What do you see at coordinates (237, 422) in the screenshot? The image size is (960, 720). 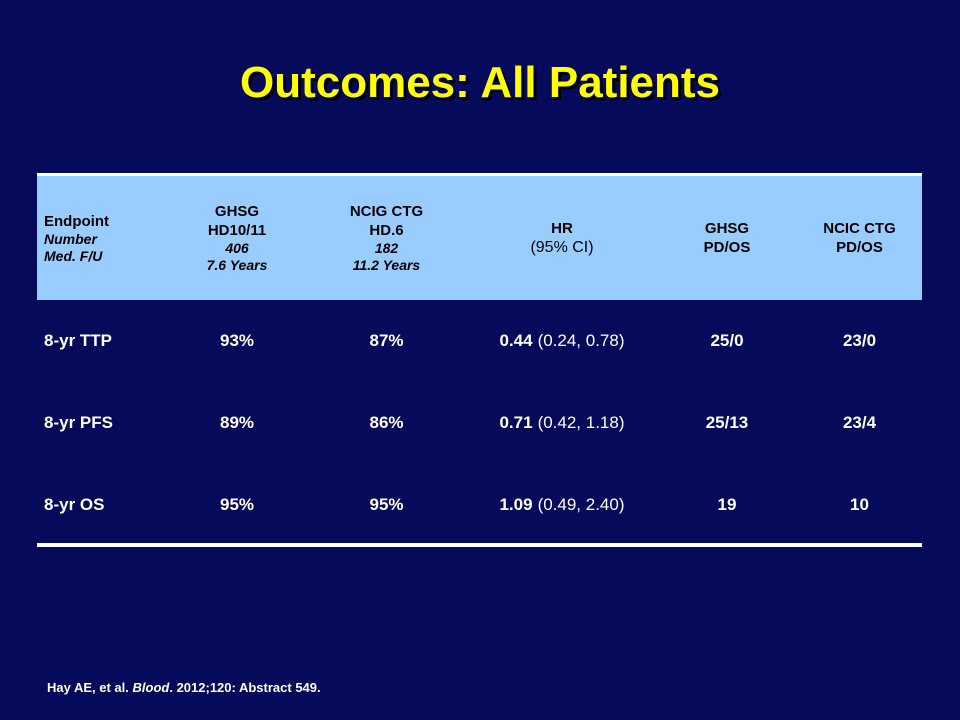 I see `cell-ghsg: 89%` at bounding box center [237, 422].